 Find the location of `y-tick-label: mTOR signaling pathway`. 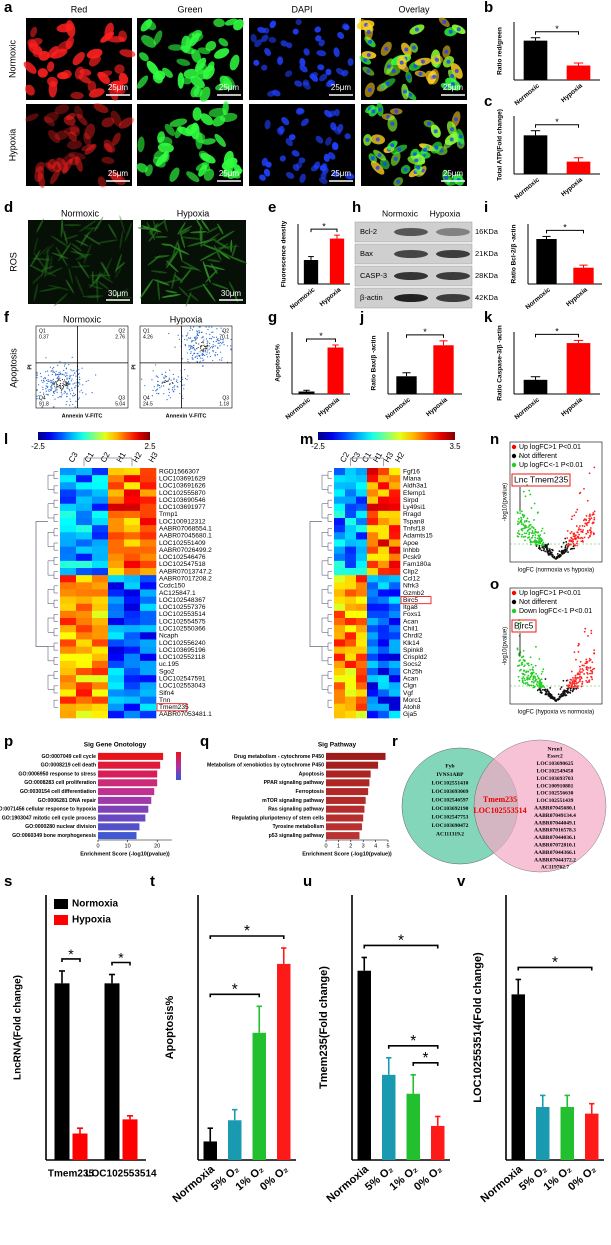

y-tick-label: mTOR signaling pathway is located at coordinates (293, 801).